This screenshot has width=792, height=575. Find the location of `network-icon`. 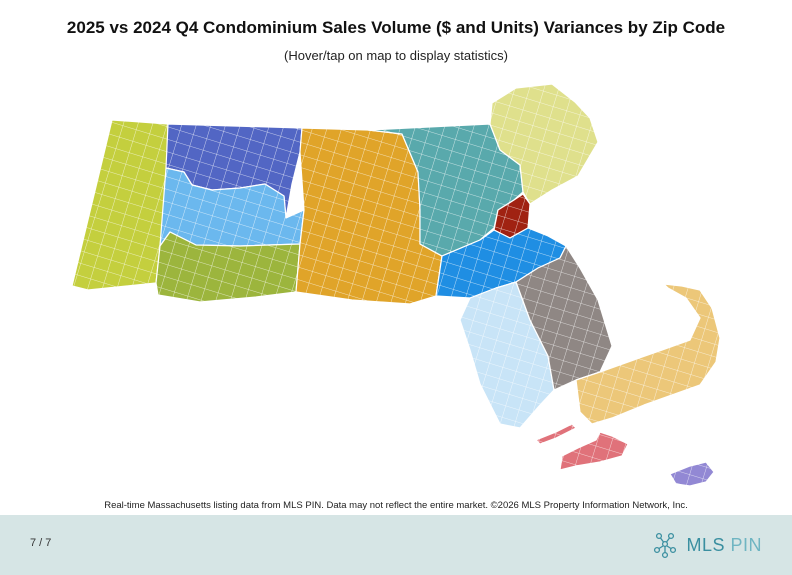

network-icon is located at coordinates (665, 545).